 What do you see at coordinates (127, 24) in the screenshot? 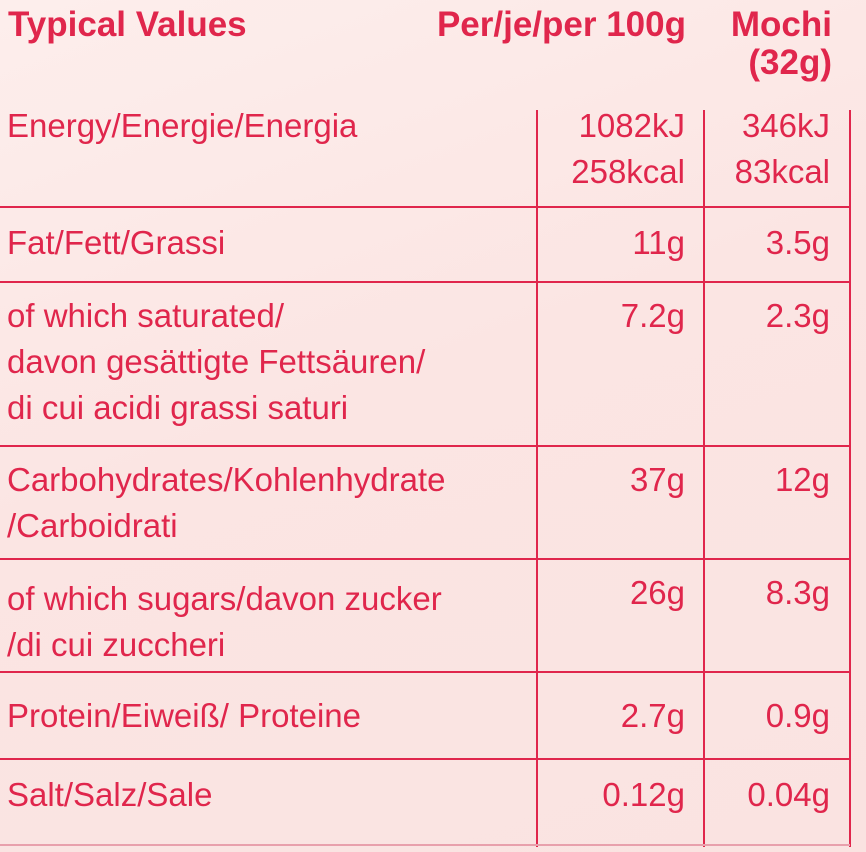
I see `header-typical-values: Typical Values` at bounding box center [127, 24].